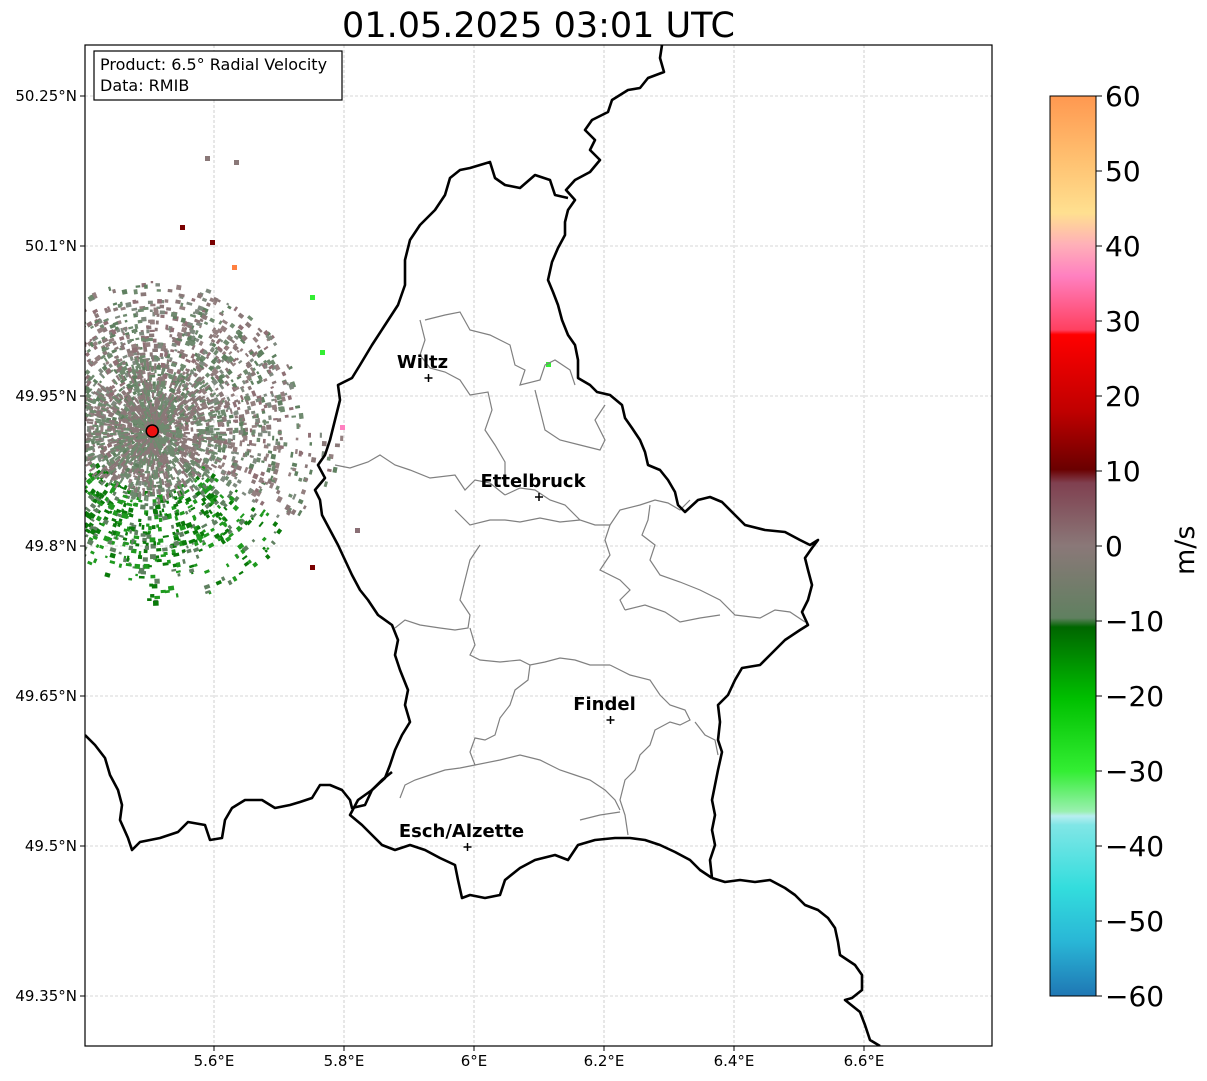 This screenshot has height=1081, width=1207. I want to click on colorbar-tick-label: 10, so click(1123, 471).